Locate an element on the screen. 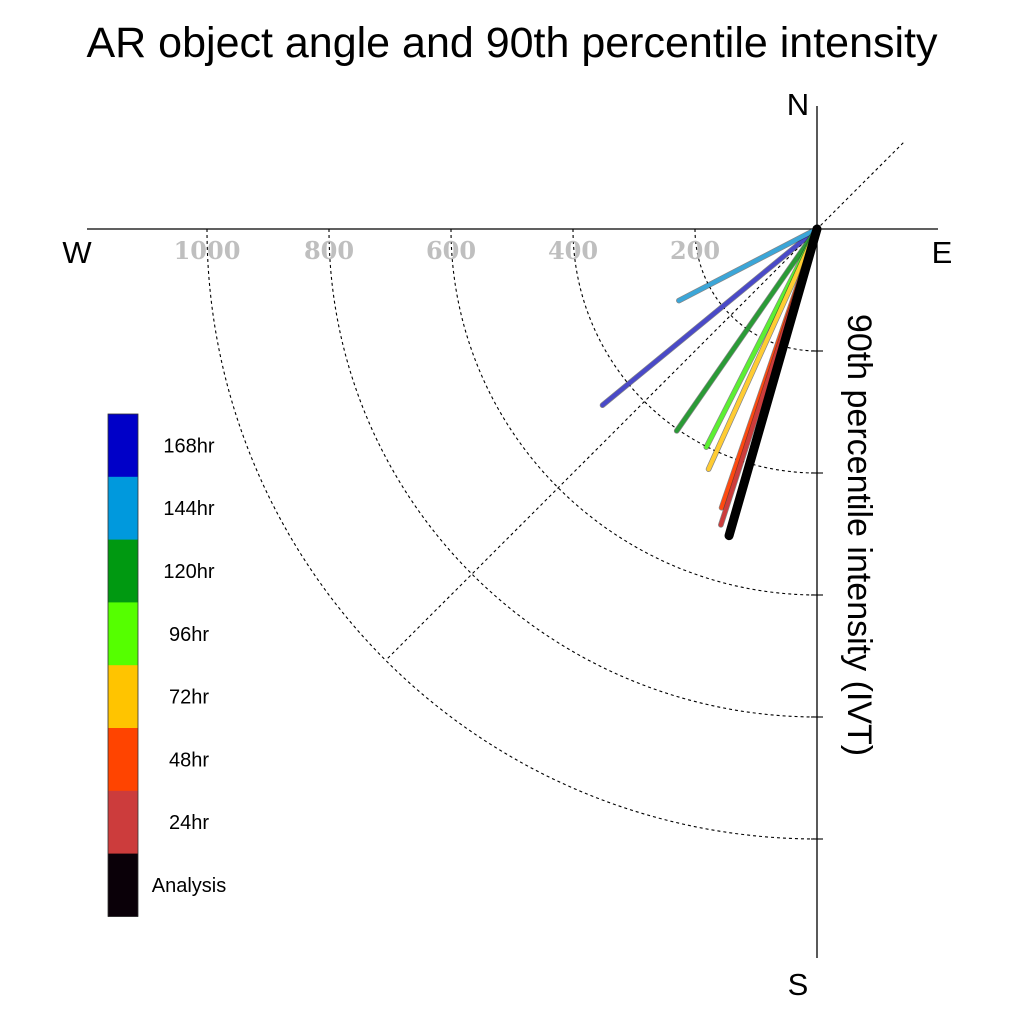  radial-tick-label: 600 is located at coordinates (451, 250).